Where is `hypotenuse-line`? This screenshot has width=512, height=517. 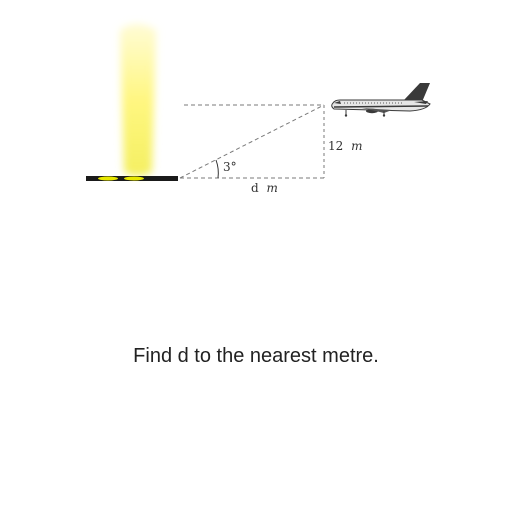
hypotenuse-line is located at coordinates (252, 141).